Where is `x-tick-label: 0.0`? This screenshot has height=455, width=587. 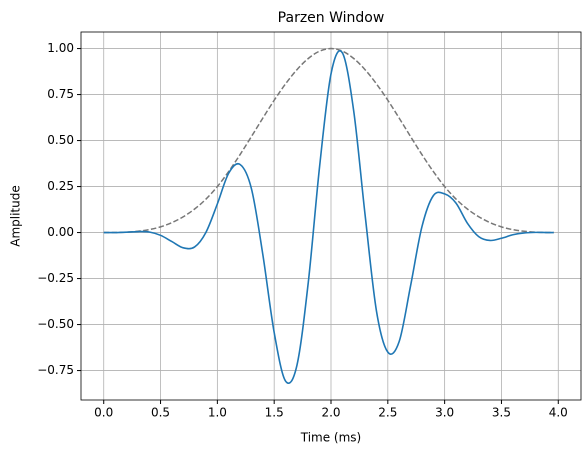
x-tick-label: 0.0 is located at coordinates (103, 413).